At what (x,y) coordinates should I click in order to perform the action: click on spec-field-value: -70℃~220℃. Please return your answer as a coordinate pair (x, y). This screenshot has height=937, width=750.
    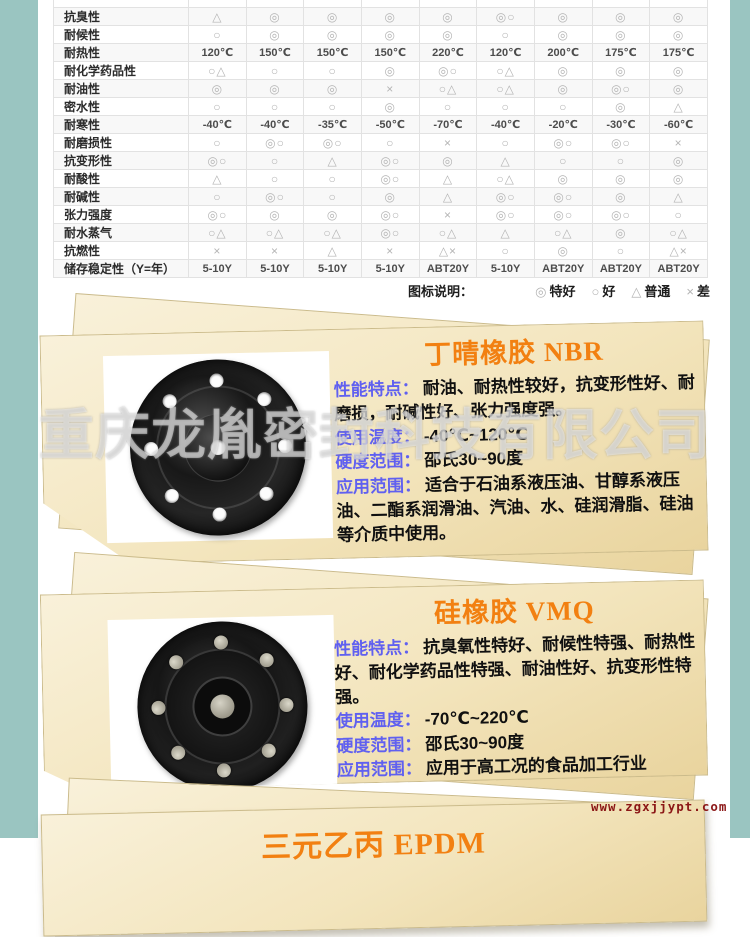
    Looking at the image, I should click on (477, 718).